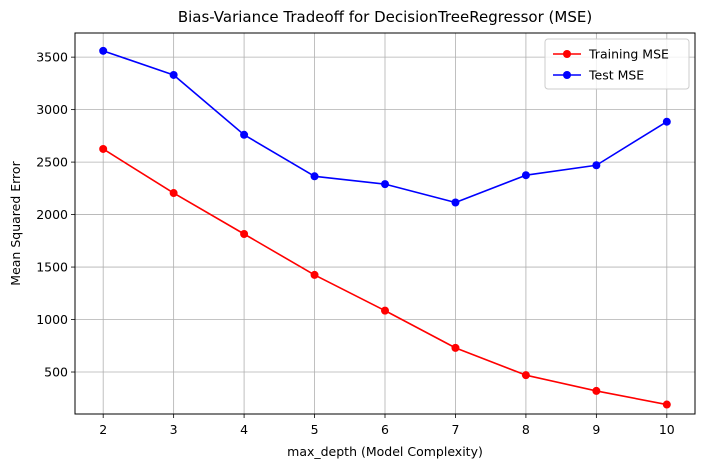 The image size is (704, 468). Describe the element at coordinates (56, 372) in the screenshot. I see `y-tick-label: 500` at that location.